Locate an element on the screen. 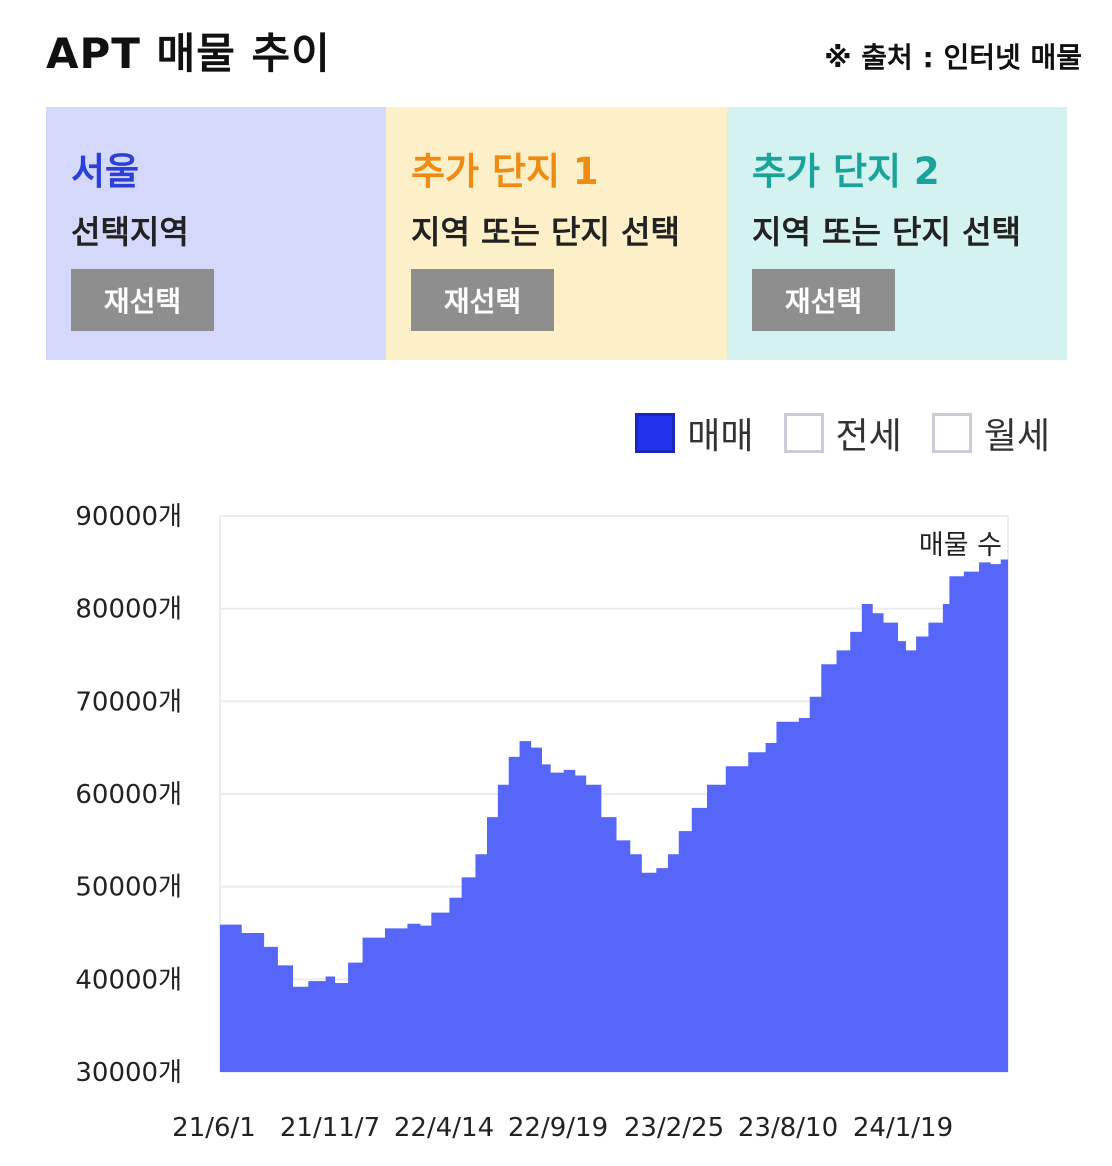 The width and height of the screenshot is (1112, 1166). legend-jeonse: 전세 is located at coordinates (842, 433).